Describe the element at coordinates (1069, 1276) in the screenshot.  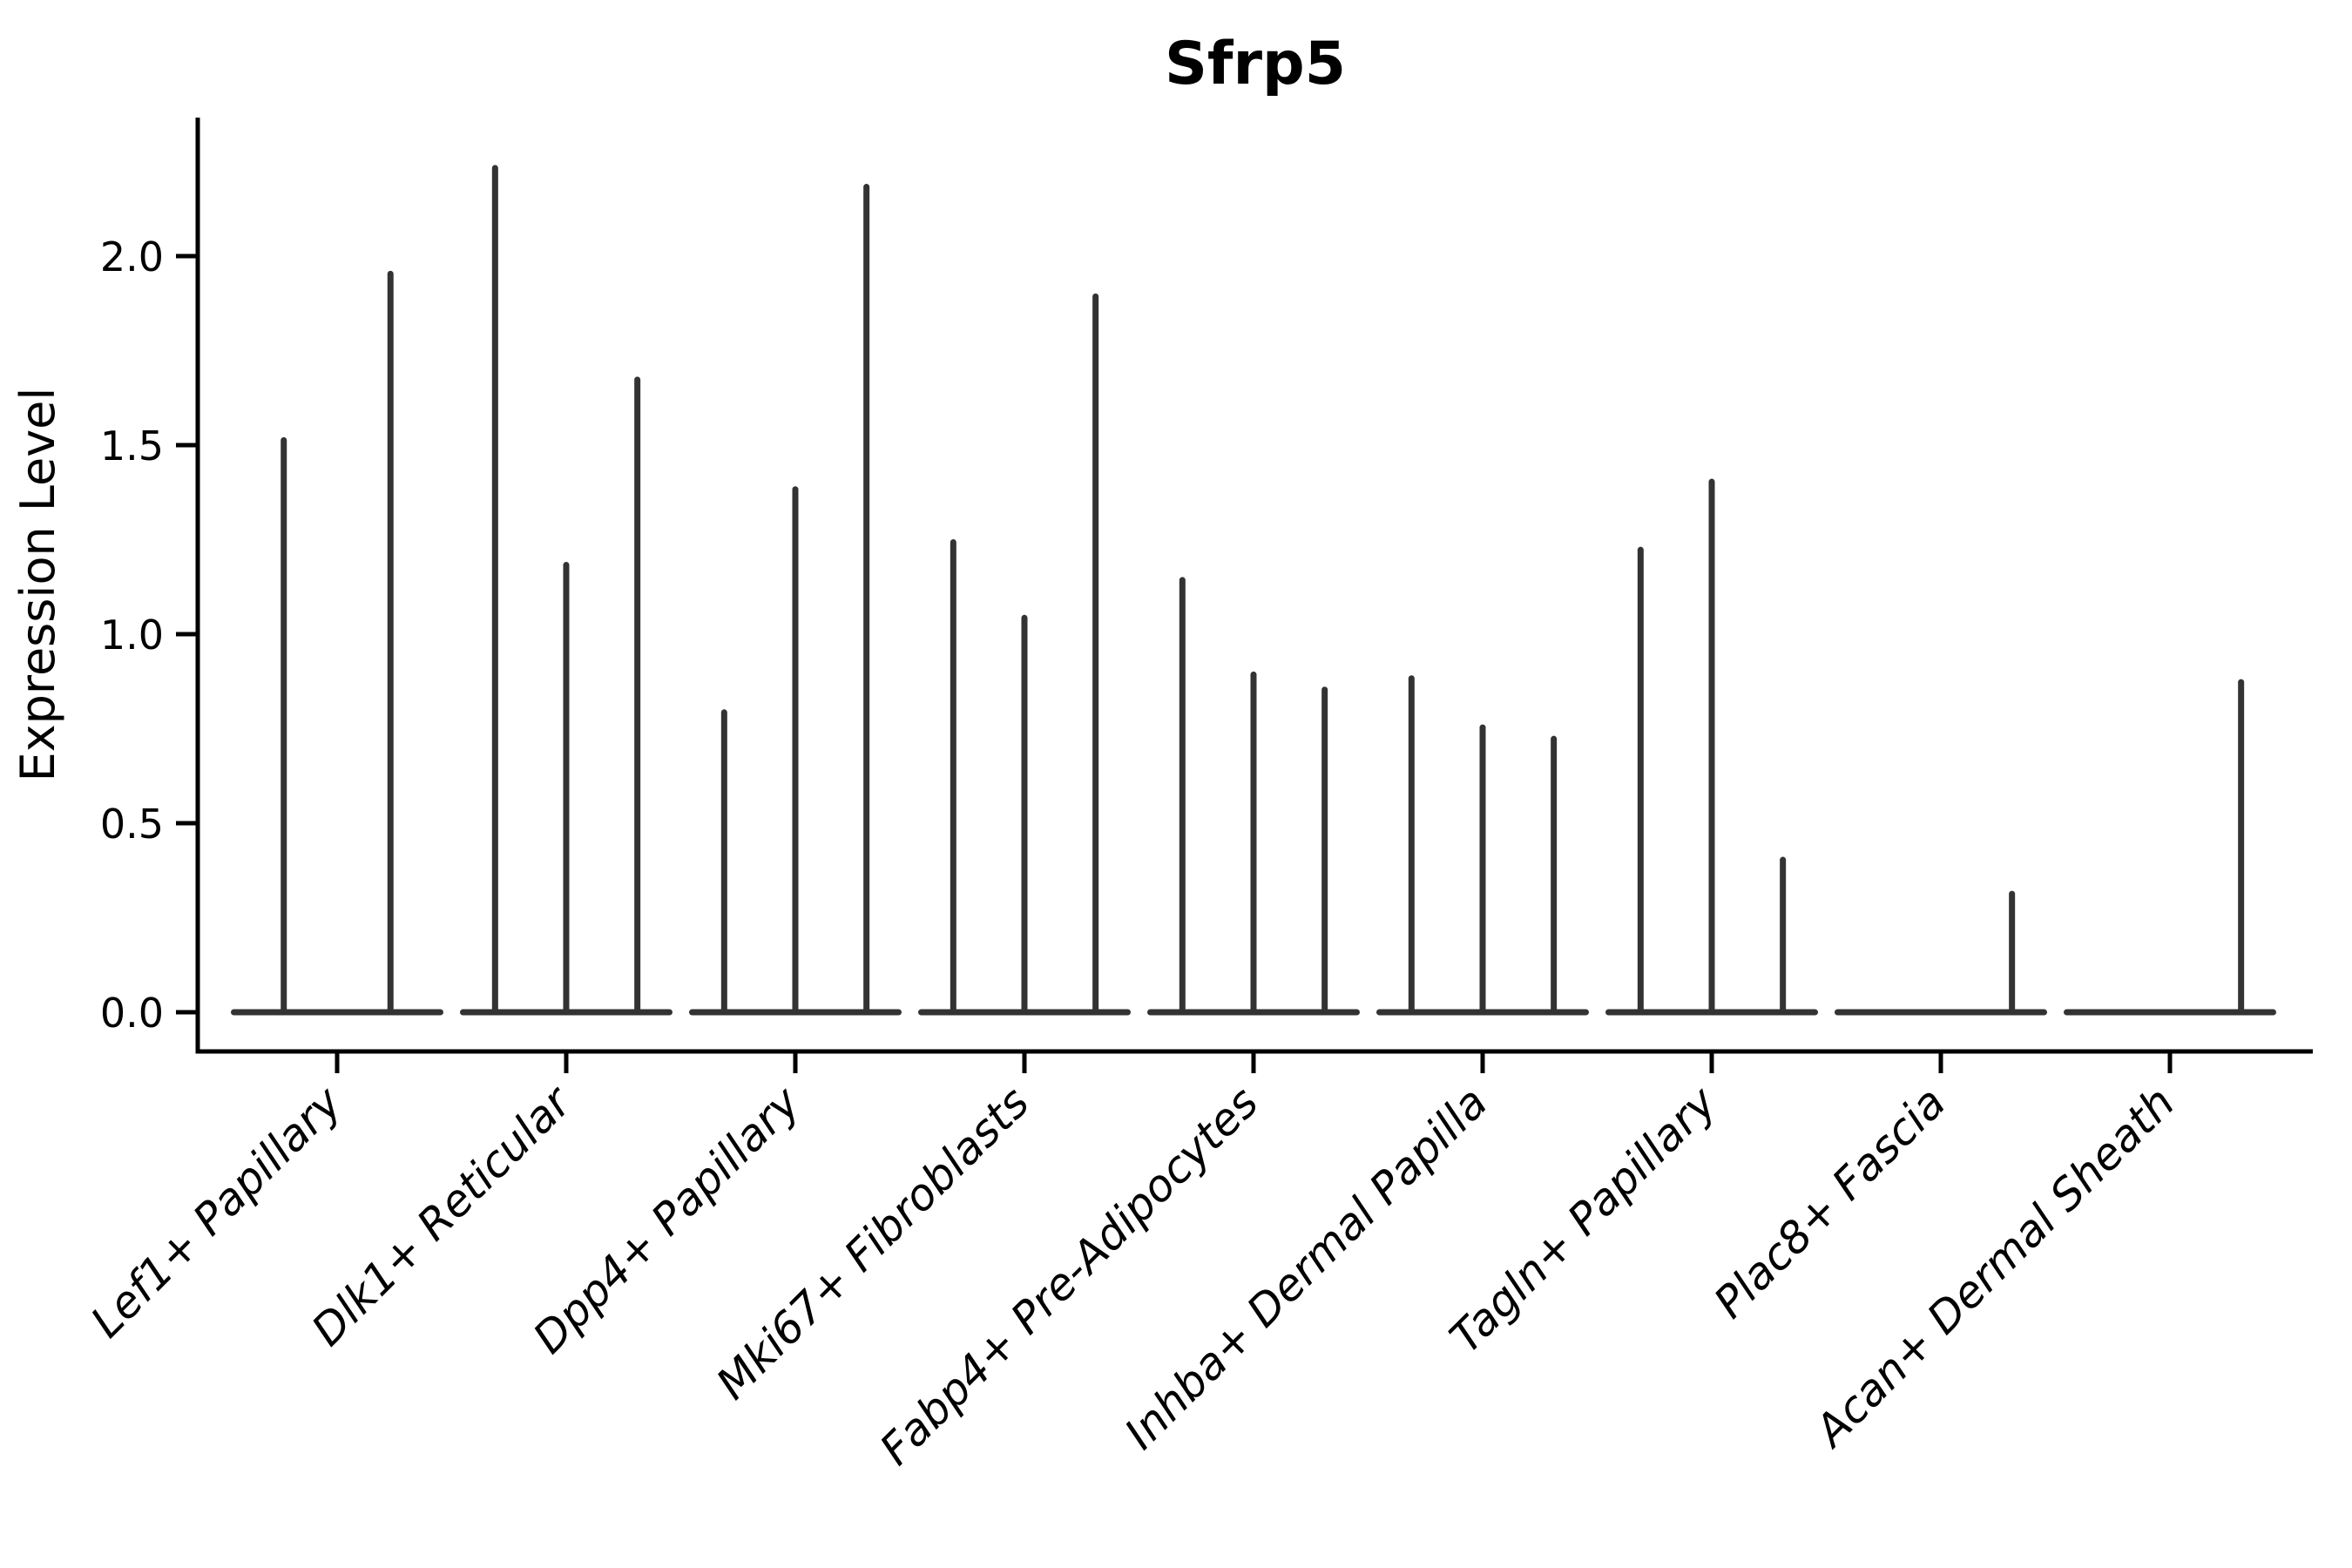
I see `x-tick-label: Fabp4+ Pre-Adipocytes` at that location.